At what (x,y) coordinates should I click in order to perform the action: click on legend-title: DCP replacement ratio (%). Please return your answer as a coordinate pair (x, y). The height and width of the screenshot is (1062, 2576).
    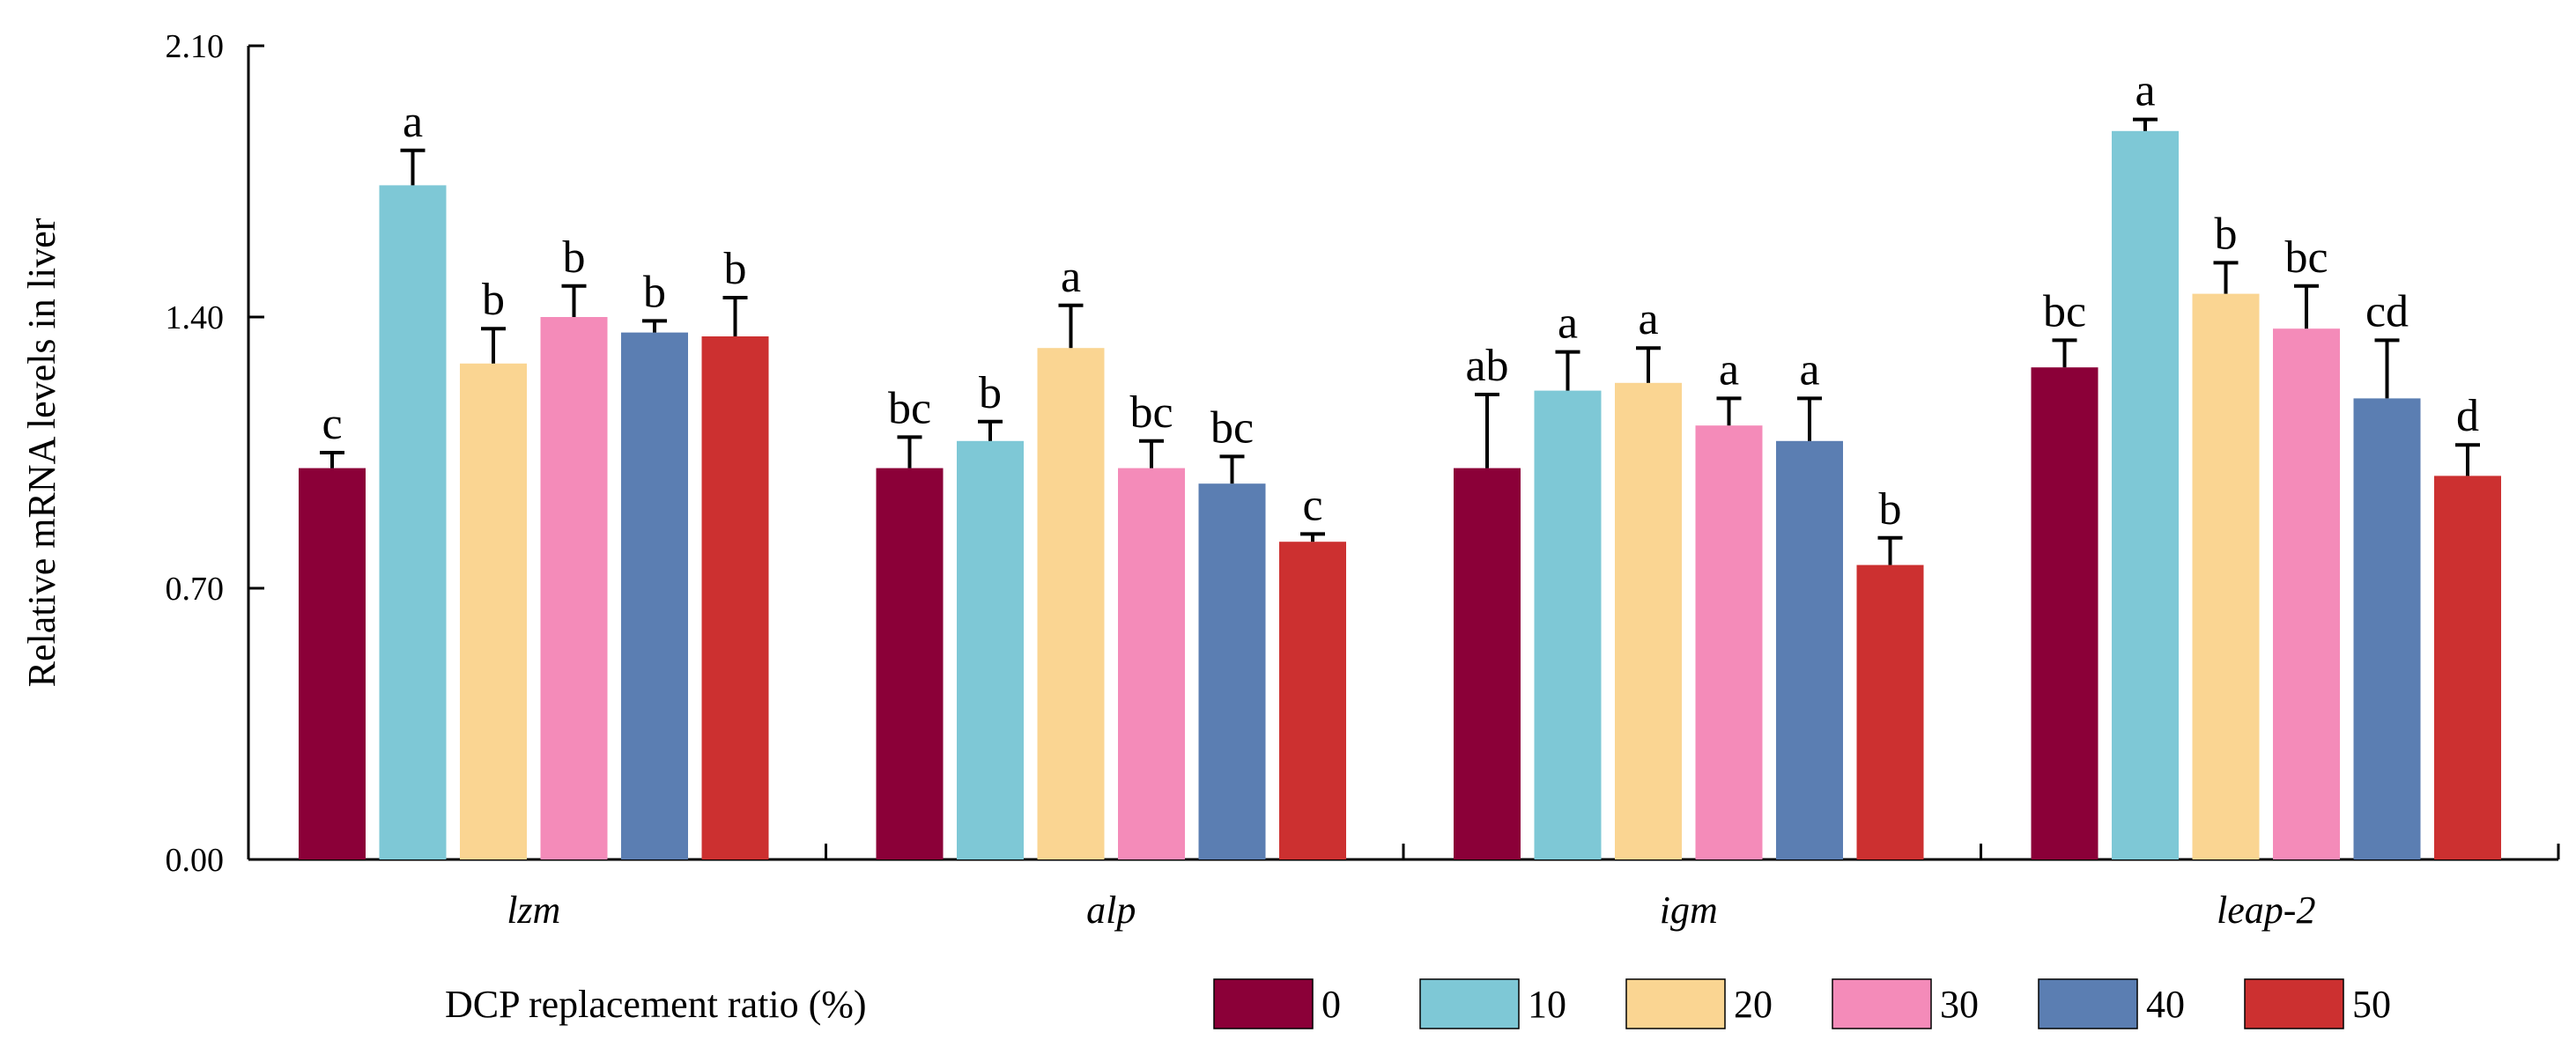
    Looking at the image, I should click on (656, 1004).